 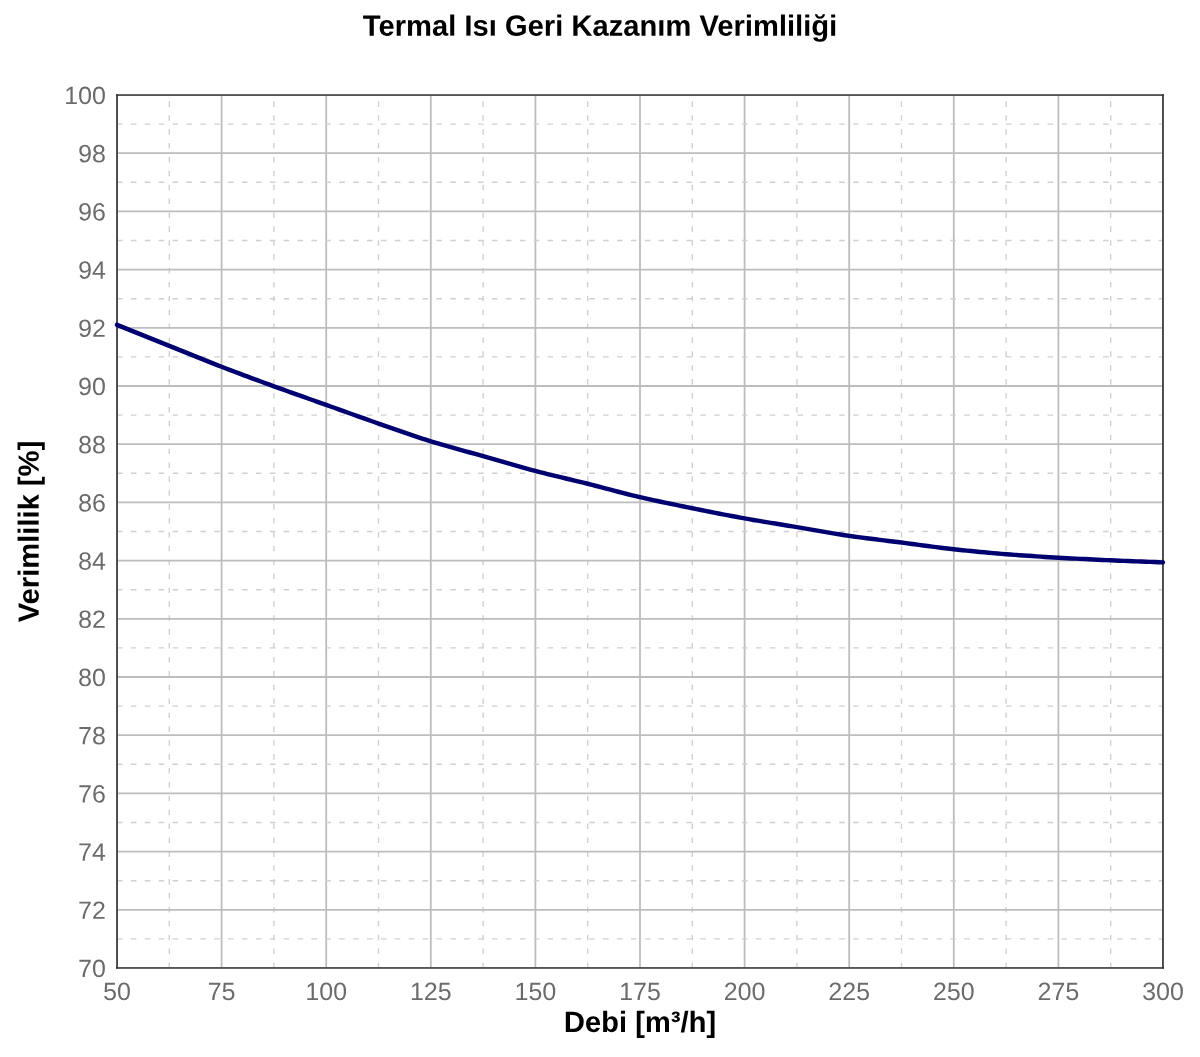 I want to click on y-tick-label: 74, so click(x=92, y=852).